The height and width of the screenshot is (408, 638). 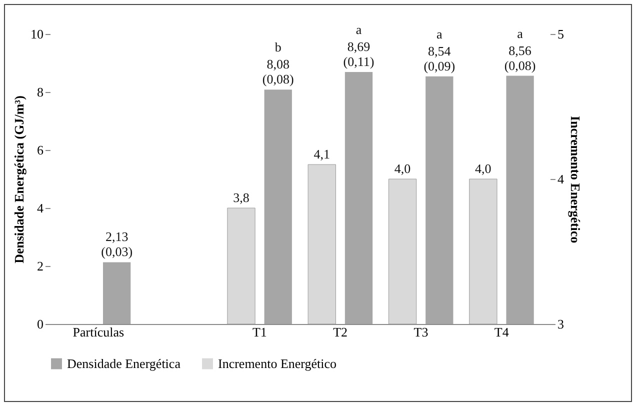 I want to click on y-tick-label: 8, so click(x=40, y=92).